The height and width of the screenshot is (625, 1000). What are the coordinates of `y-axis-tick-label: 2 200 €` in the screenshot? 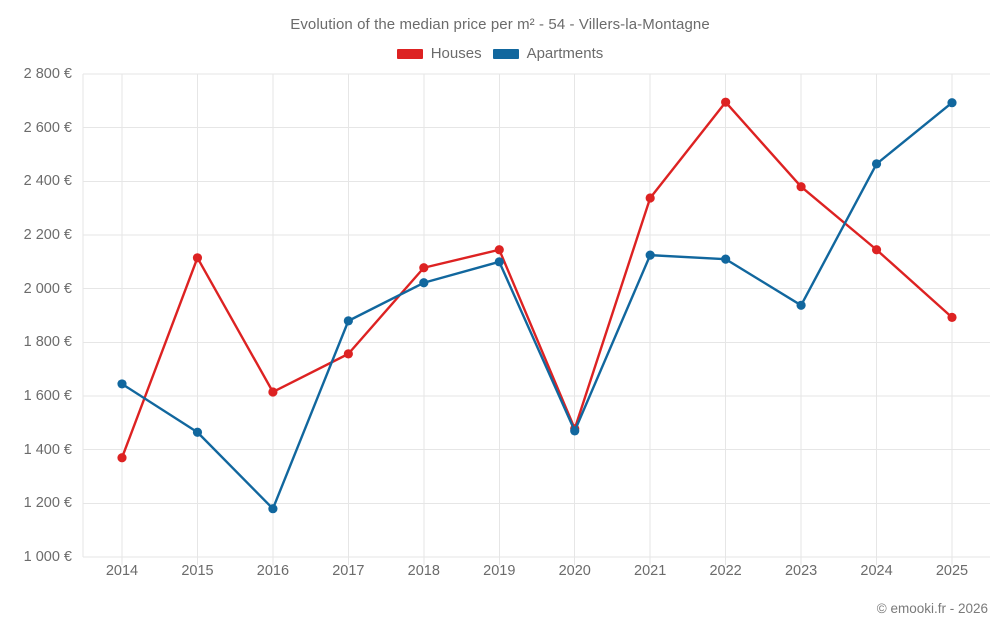 It's located at (47, 235).